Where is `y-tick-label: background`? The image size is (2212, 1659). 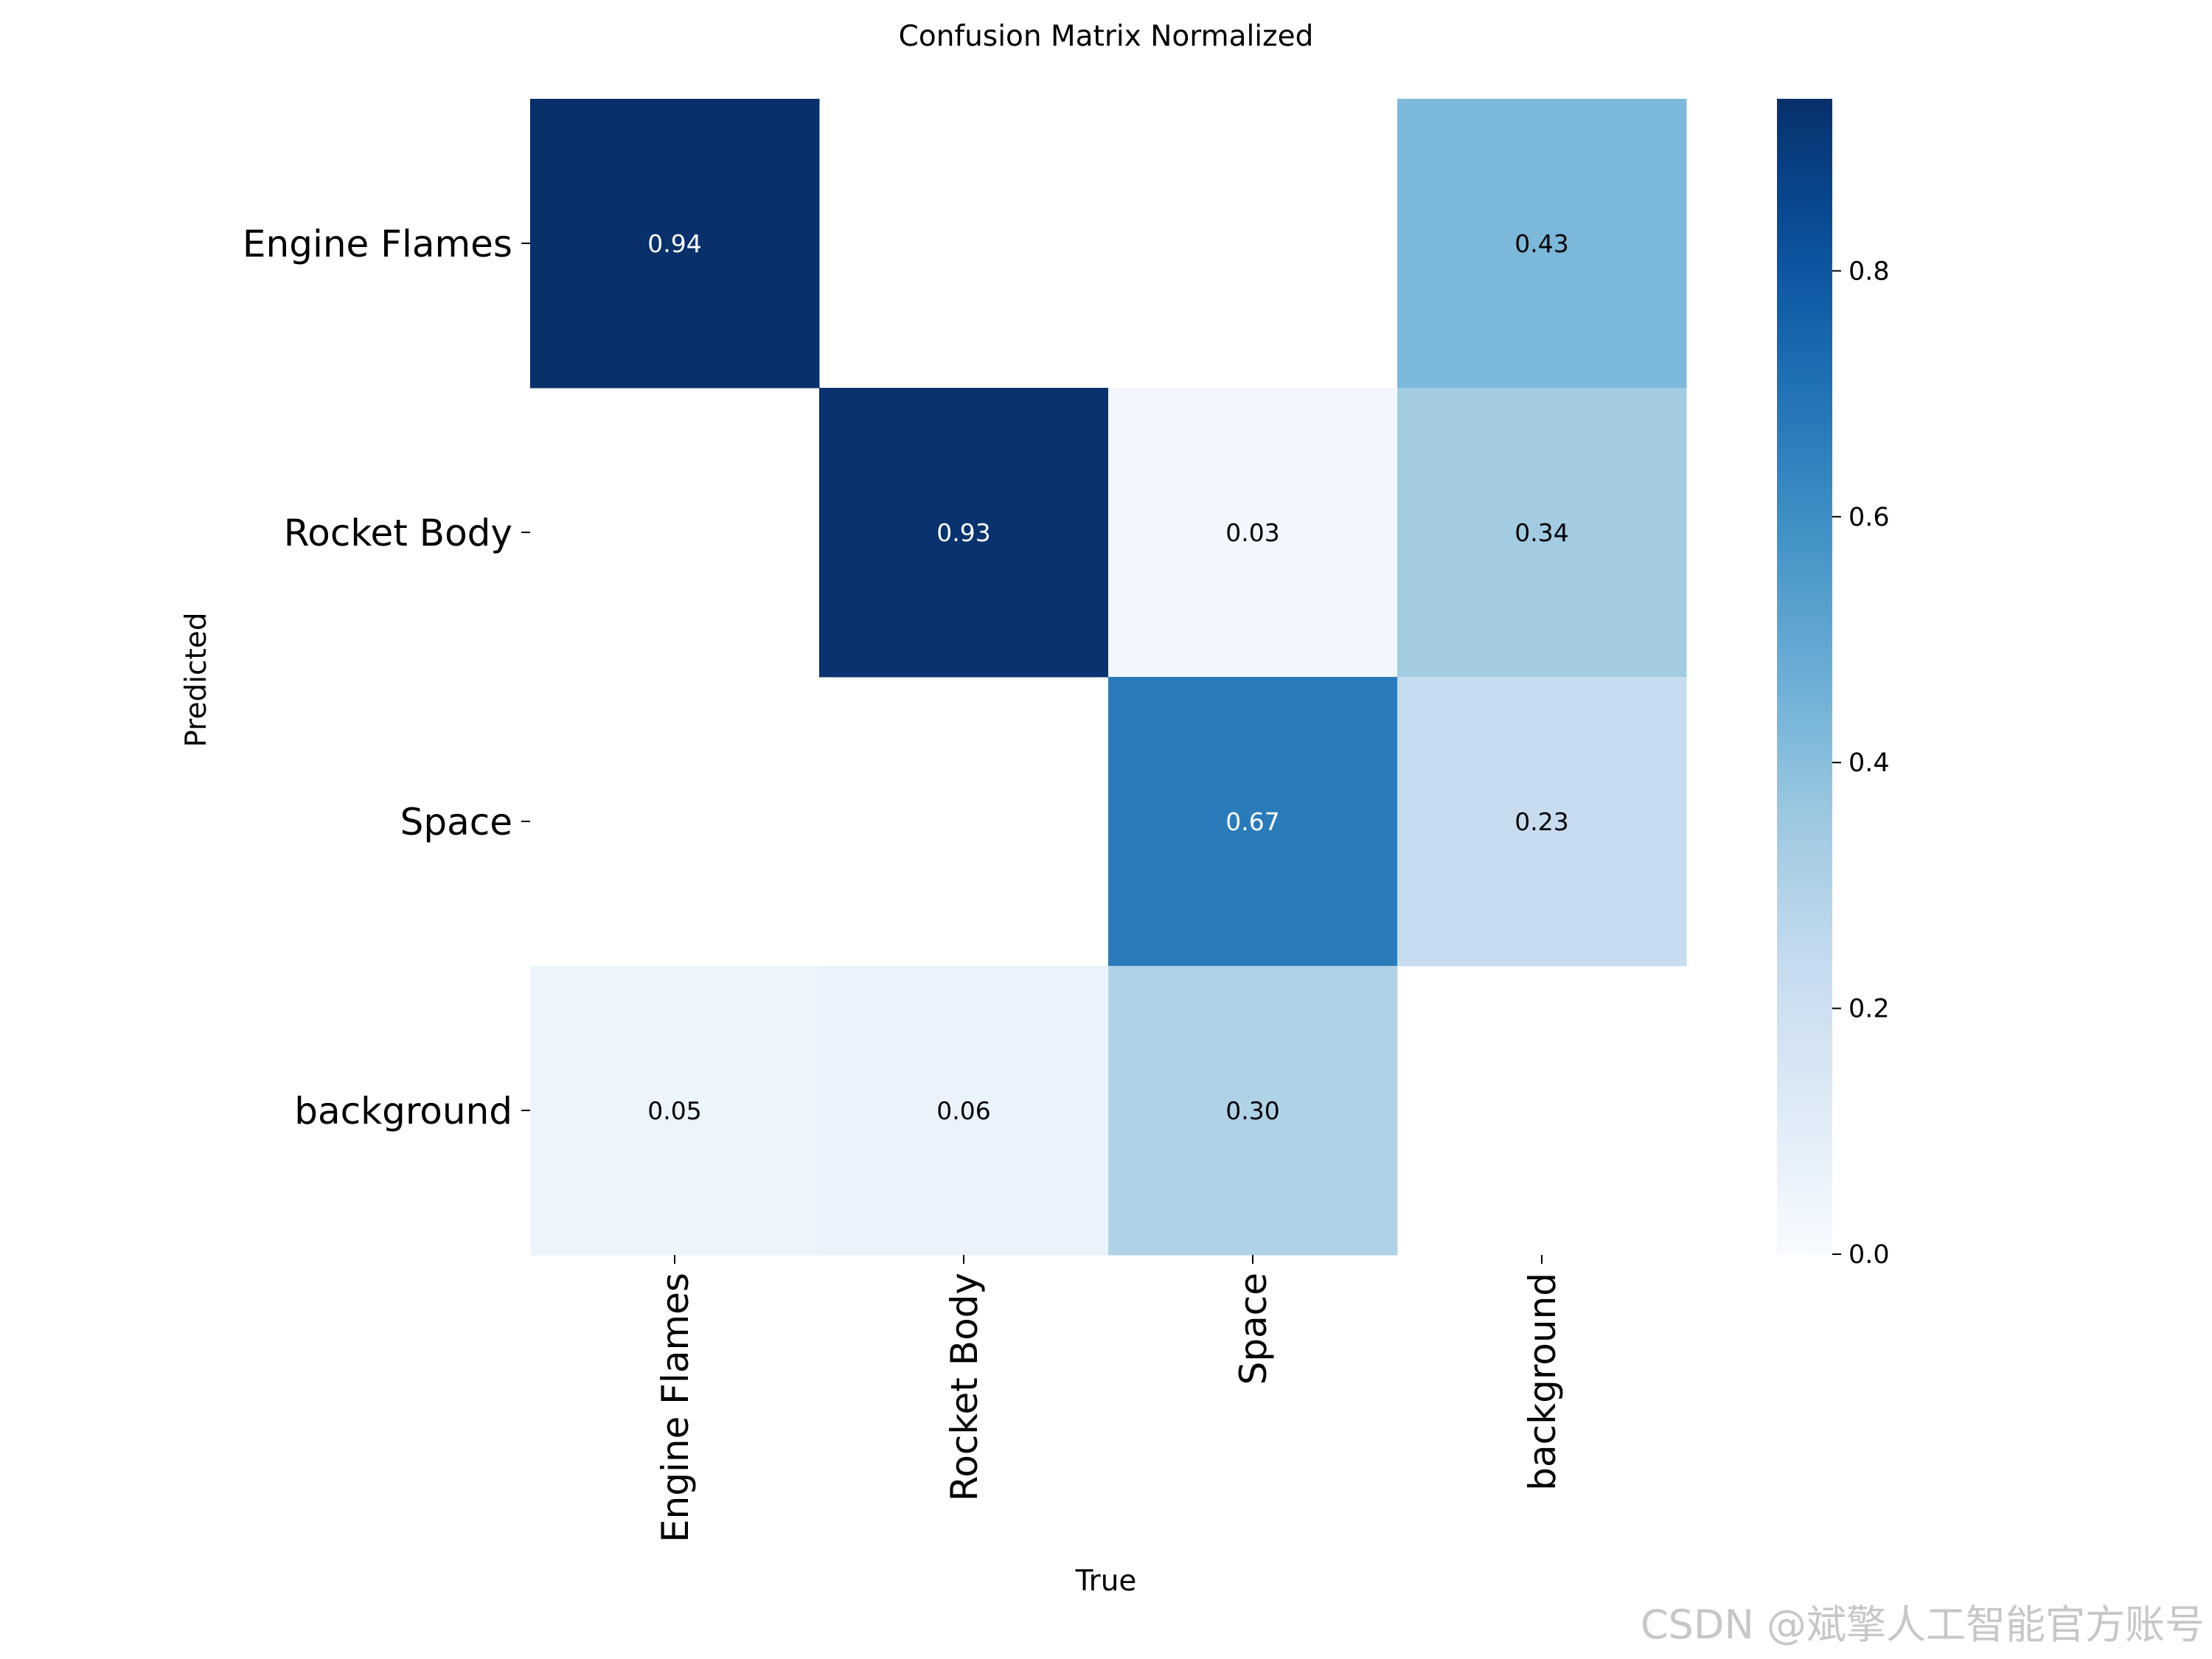
y-tick-label: background is located at coordinates (403, 1111).